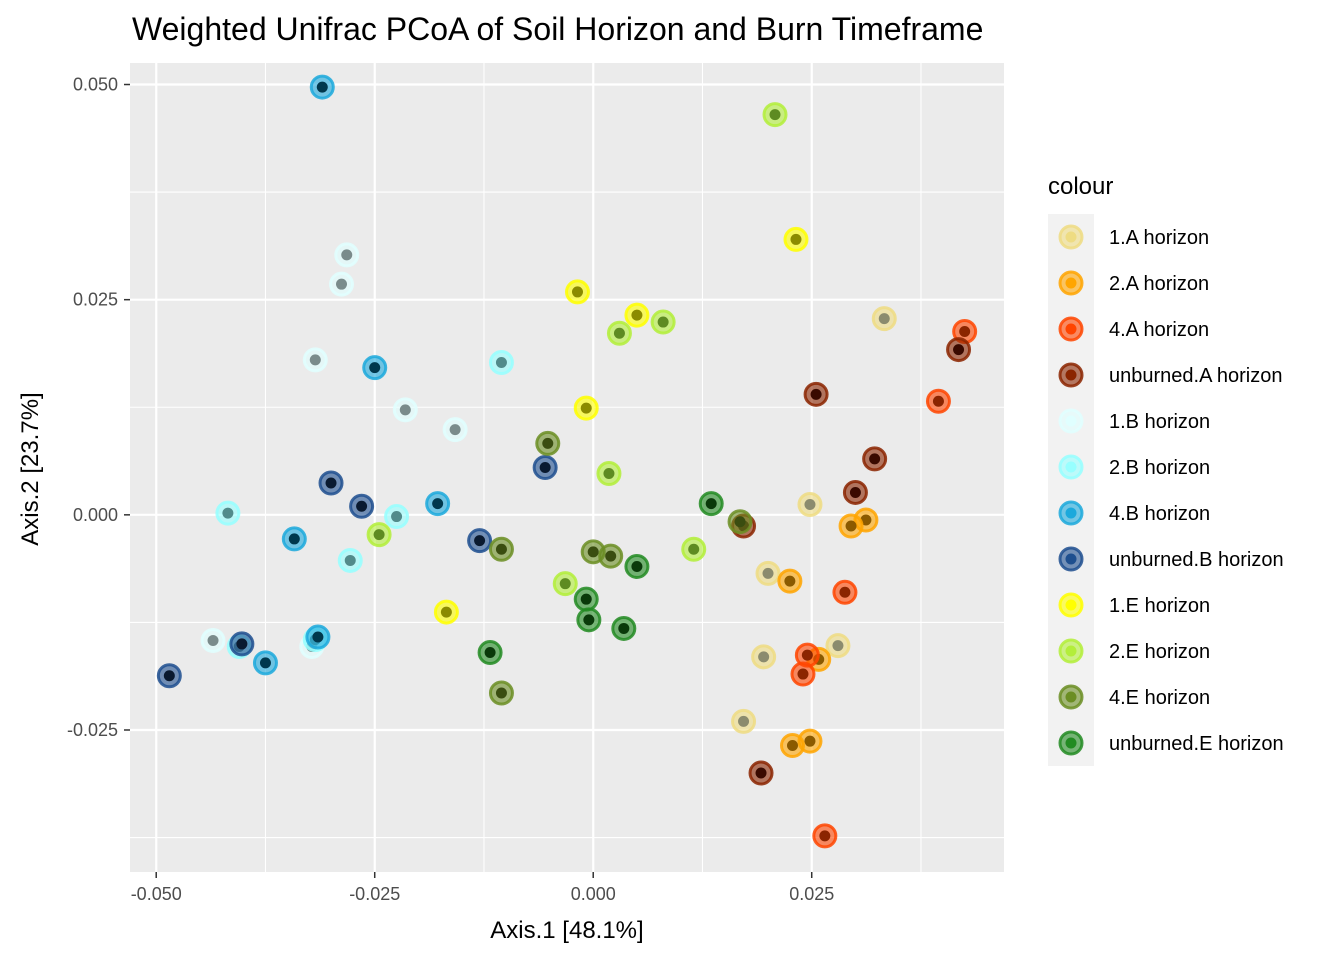  Describe the element at coordinates (92, 730) in the screenshot. I see `y-tick-label: -0.025` at that location.